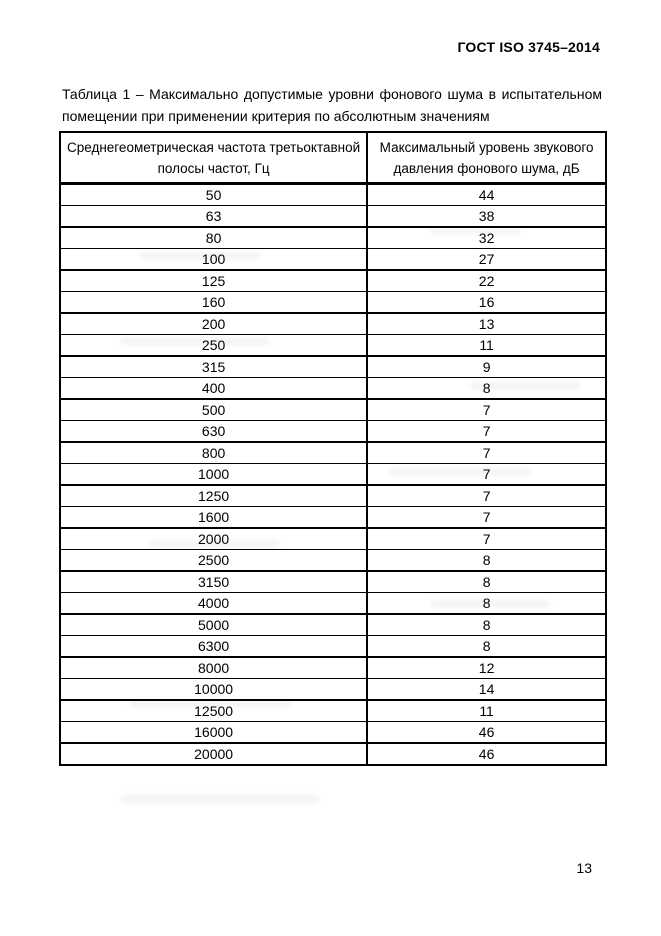 This screenshot has height=936, width=661. I want to click on frequency-cell: 3150, so click(214, 582).